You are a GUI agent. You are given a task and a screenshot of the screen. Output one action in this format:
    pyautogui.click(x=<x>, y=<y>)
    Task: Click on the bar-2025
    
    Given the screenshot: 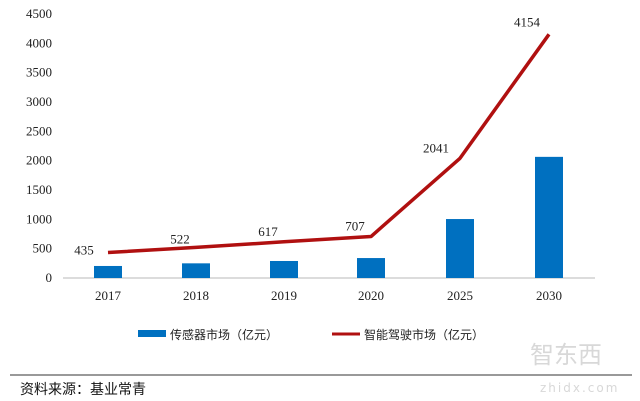 What is the action you would take?
    pyautogui.click(x=460, y=248)
    